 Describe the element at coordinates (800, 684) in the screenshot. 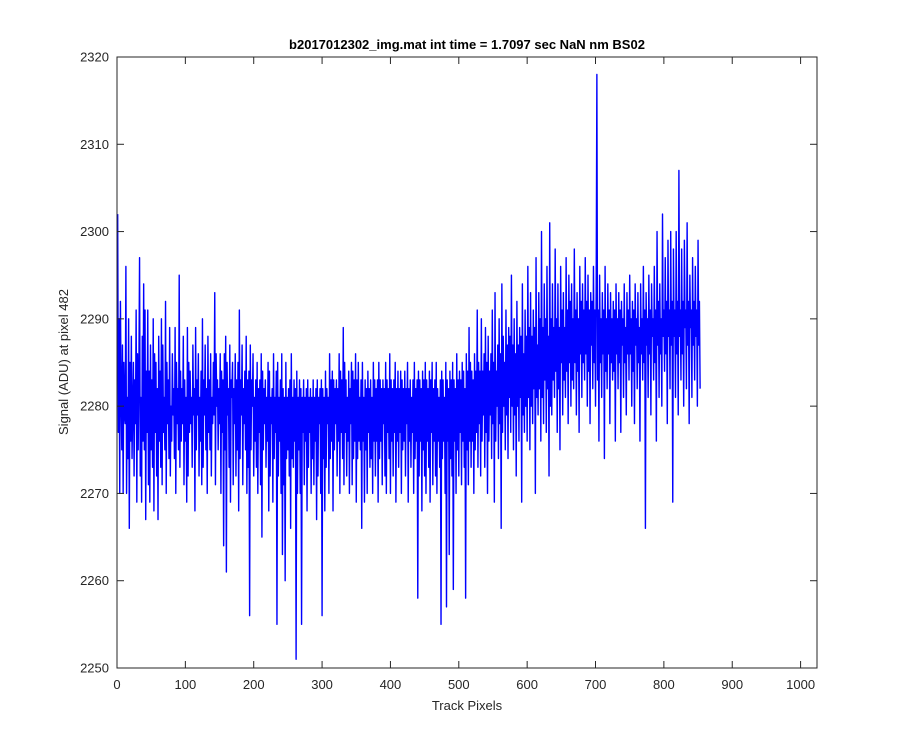

I see `x-tick-label: 1000` at that location.